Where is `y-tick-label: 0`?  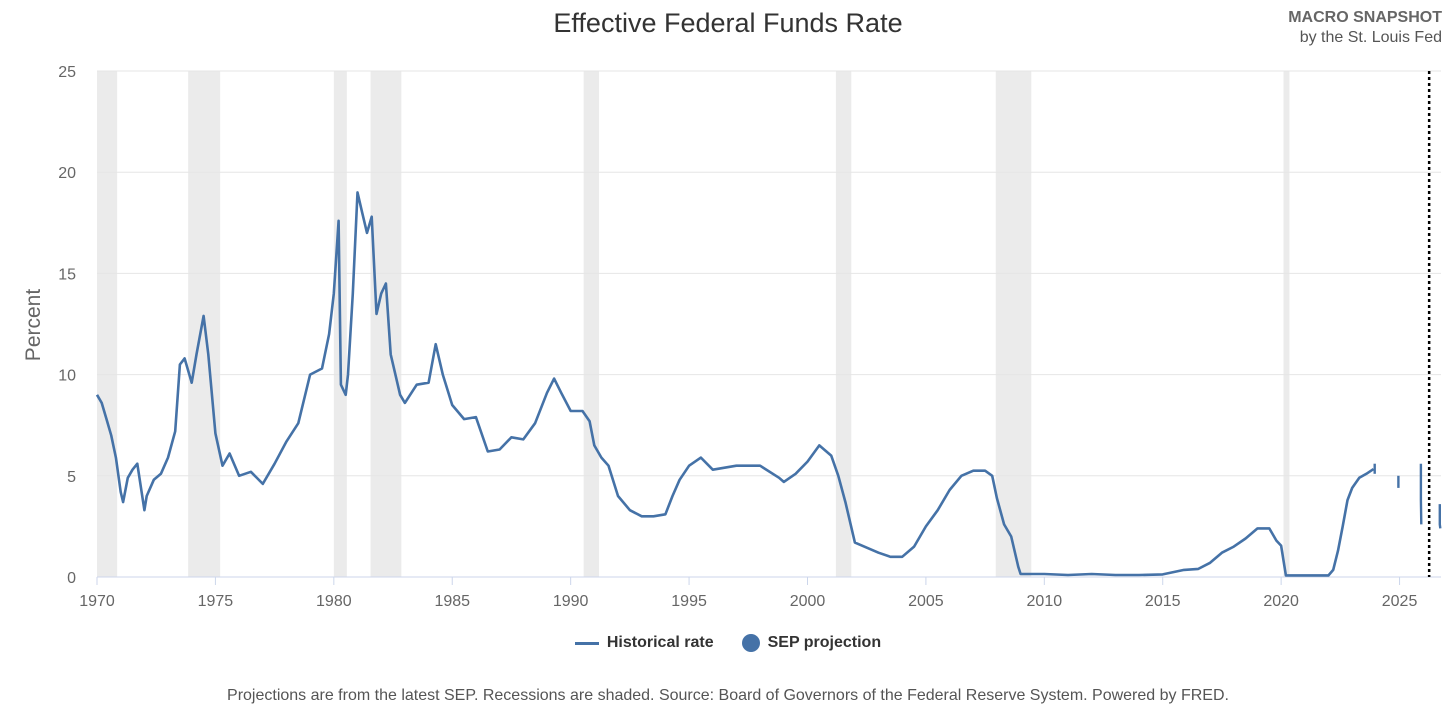
y-tick-label: 0 is located at coordinates (71, 578).